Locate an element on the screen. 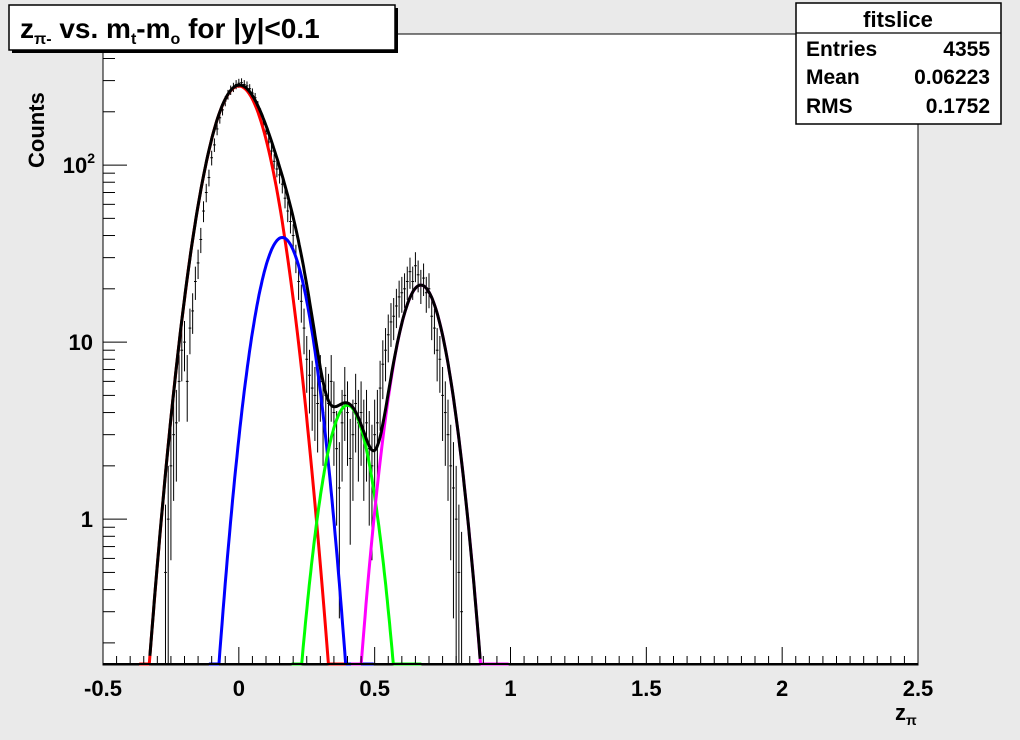  y-tick-label: 10 is located at coordinates (81, 342).